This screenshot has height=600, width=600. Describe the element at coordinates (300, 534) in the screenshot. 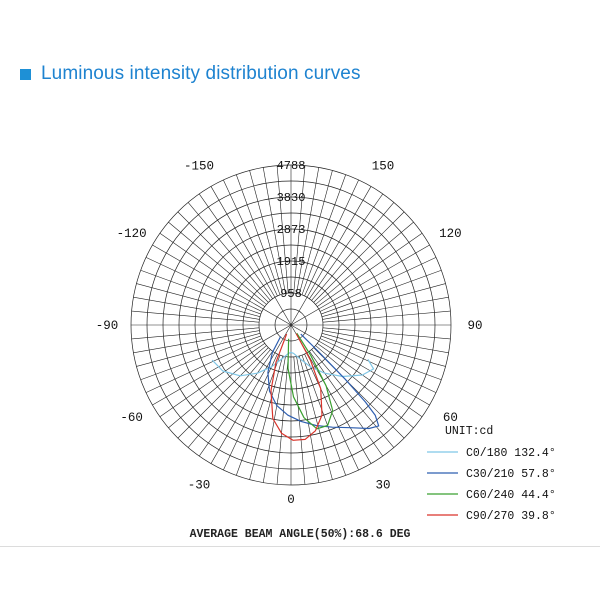

I see `average-beam-angle: AVERAGE BEAM ANGLE(50%):68.6 DEG` at that location.